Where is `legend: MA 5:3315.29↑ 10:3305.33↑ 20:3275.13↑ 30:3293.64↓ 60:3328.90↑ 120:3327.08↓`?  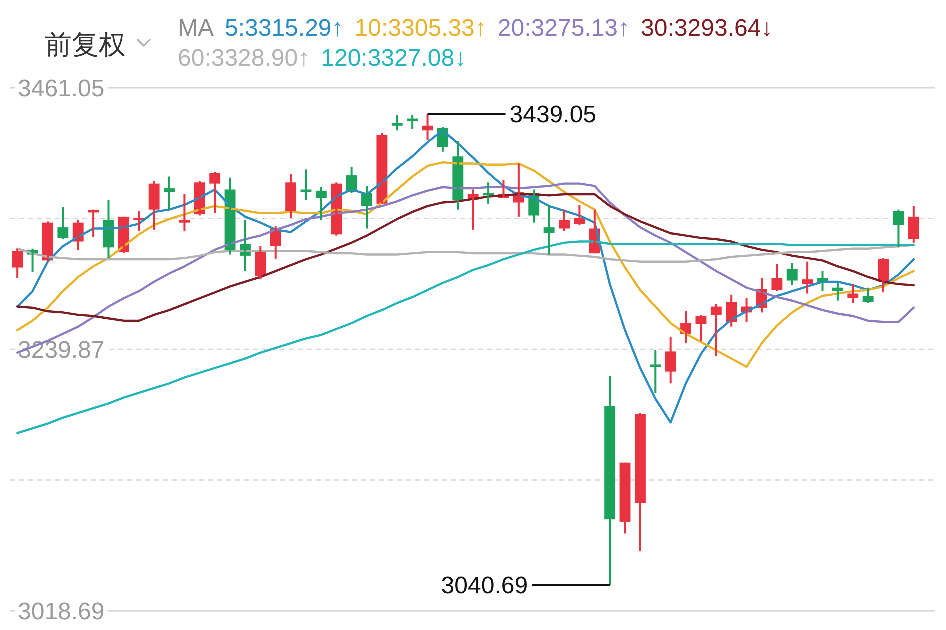
legend: MA 5:3315.29↑ 10:3305.33↑ 20:3275.13↑ 30:3293.64↓ 60:3328.90↑ 120:3327.08↓ is located at coordinates (476, 43).